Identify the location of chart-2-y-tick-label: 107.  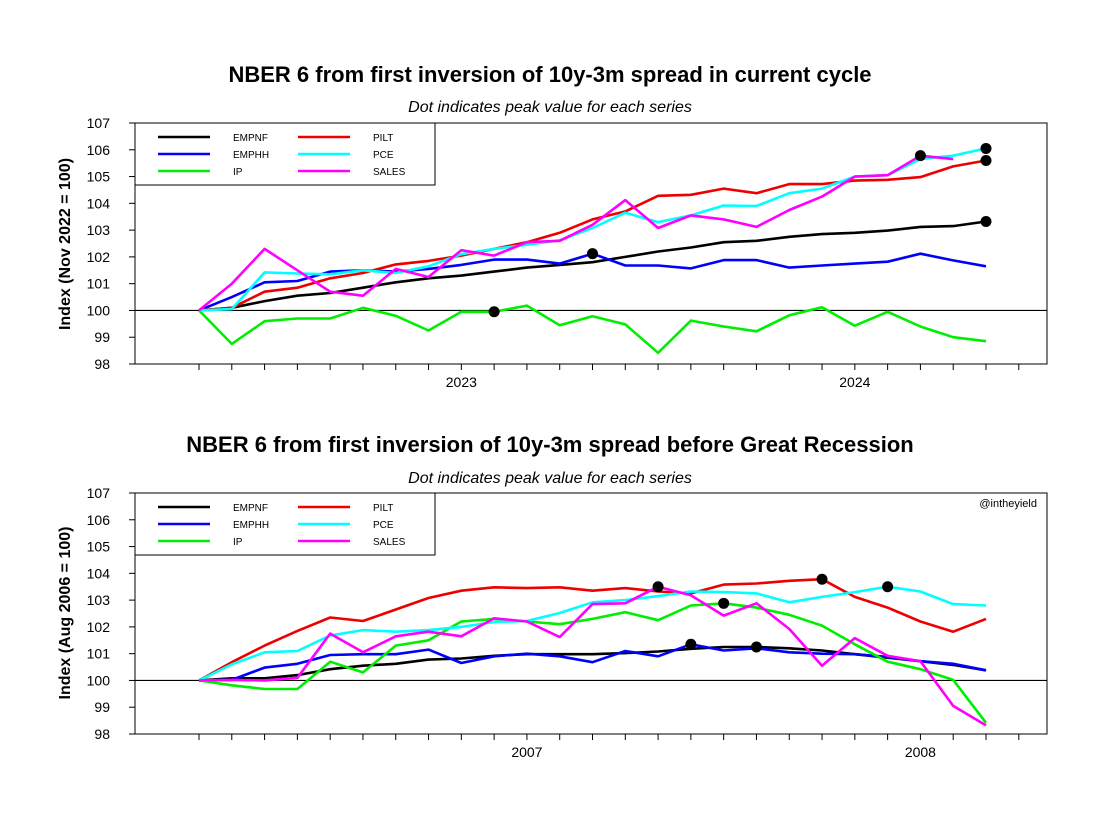
(99, 493).